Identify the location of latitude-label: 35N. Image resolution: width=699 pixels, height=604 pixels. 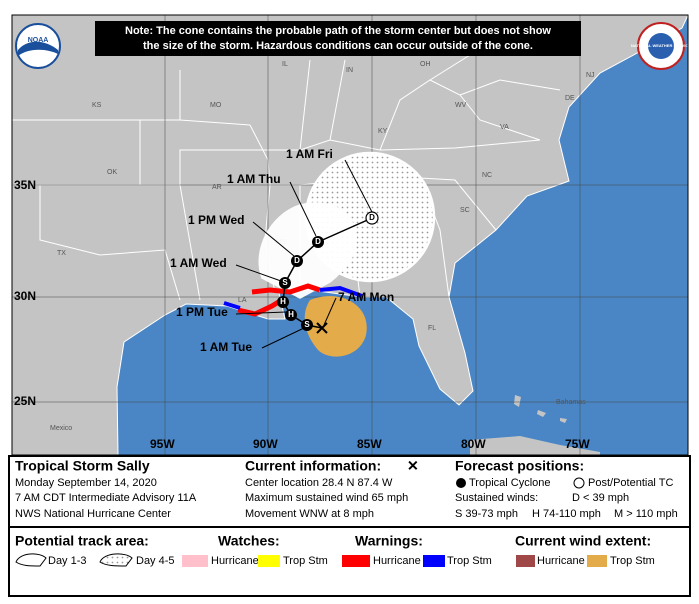
(25, 185).